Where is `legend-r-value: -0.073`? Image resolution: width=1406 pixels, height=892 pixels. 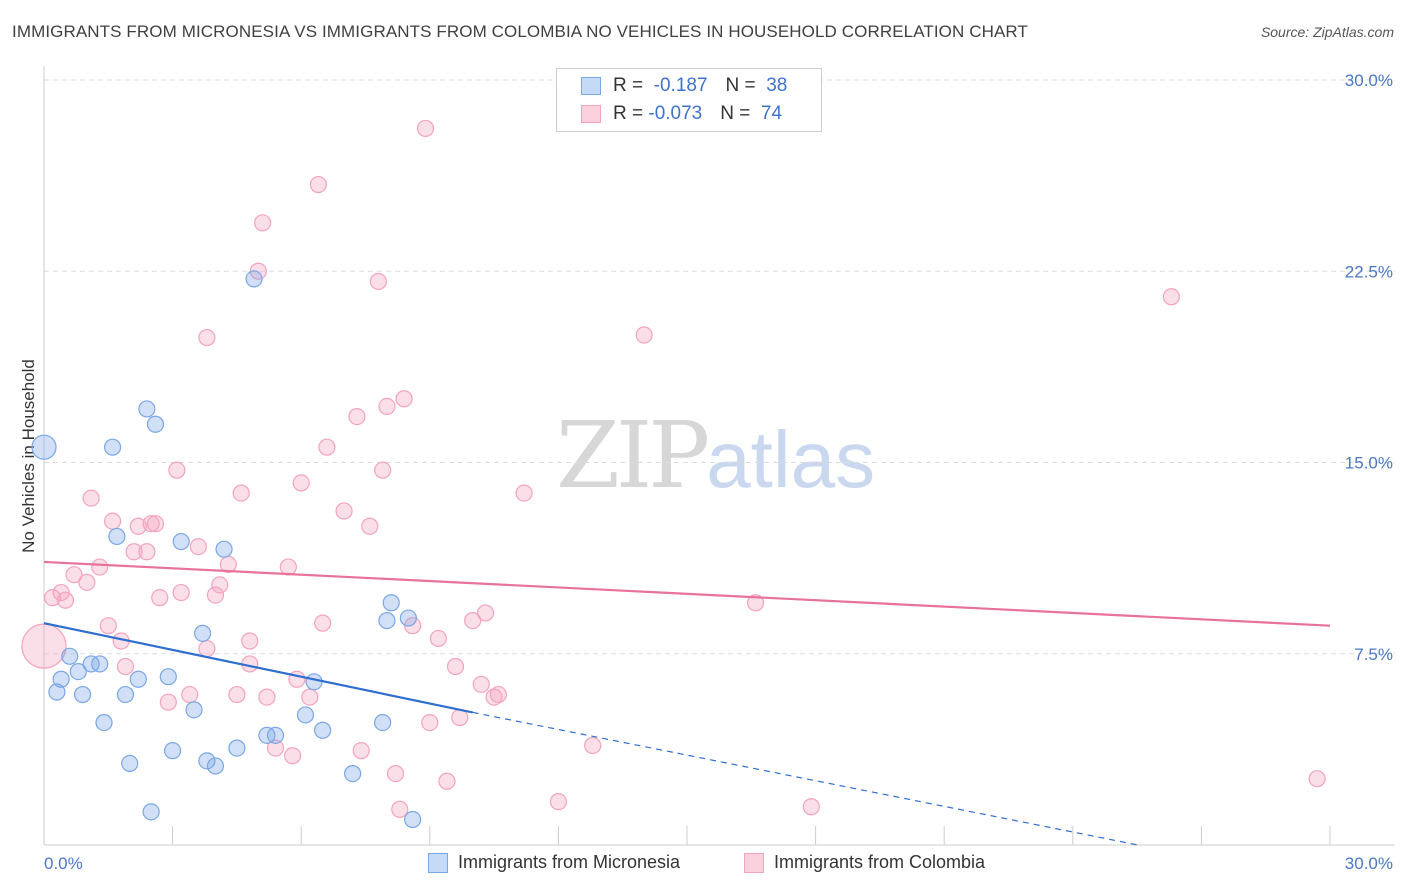
legend-r-value: -0.073 is located at coordinates (675, 113).